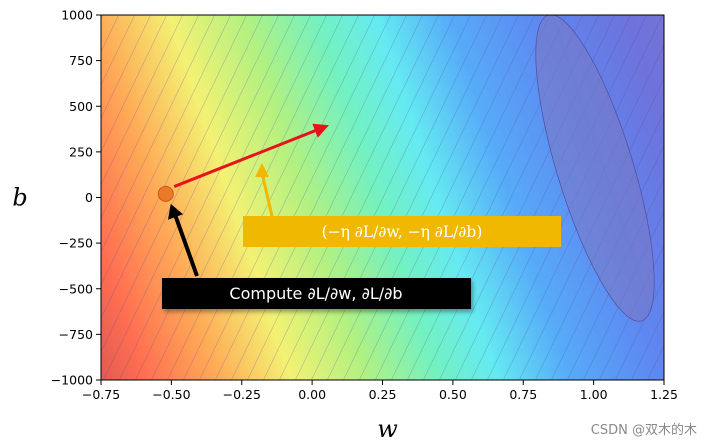  Describe the element at coordinates (76, 288) in the screenshot. I see `y-tick-label: −500` at that location.